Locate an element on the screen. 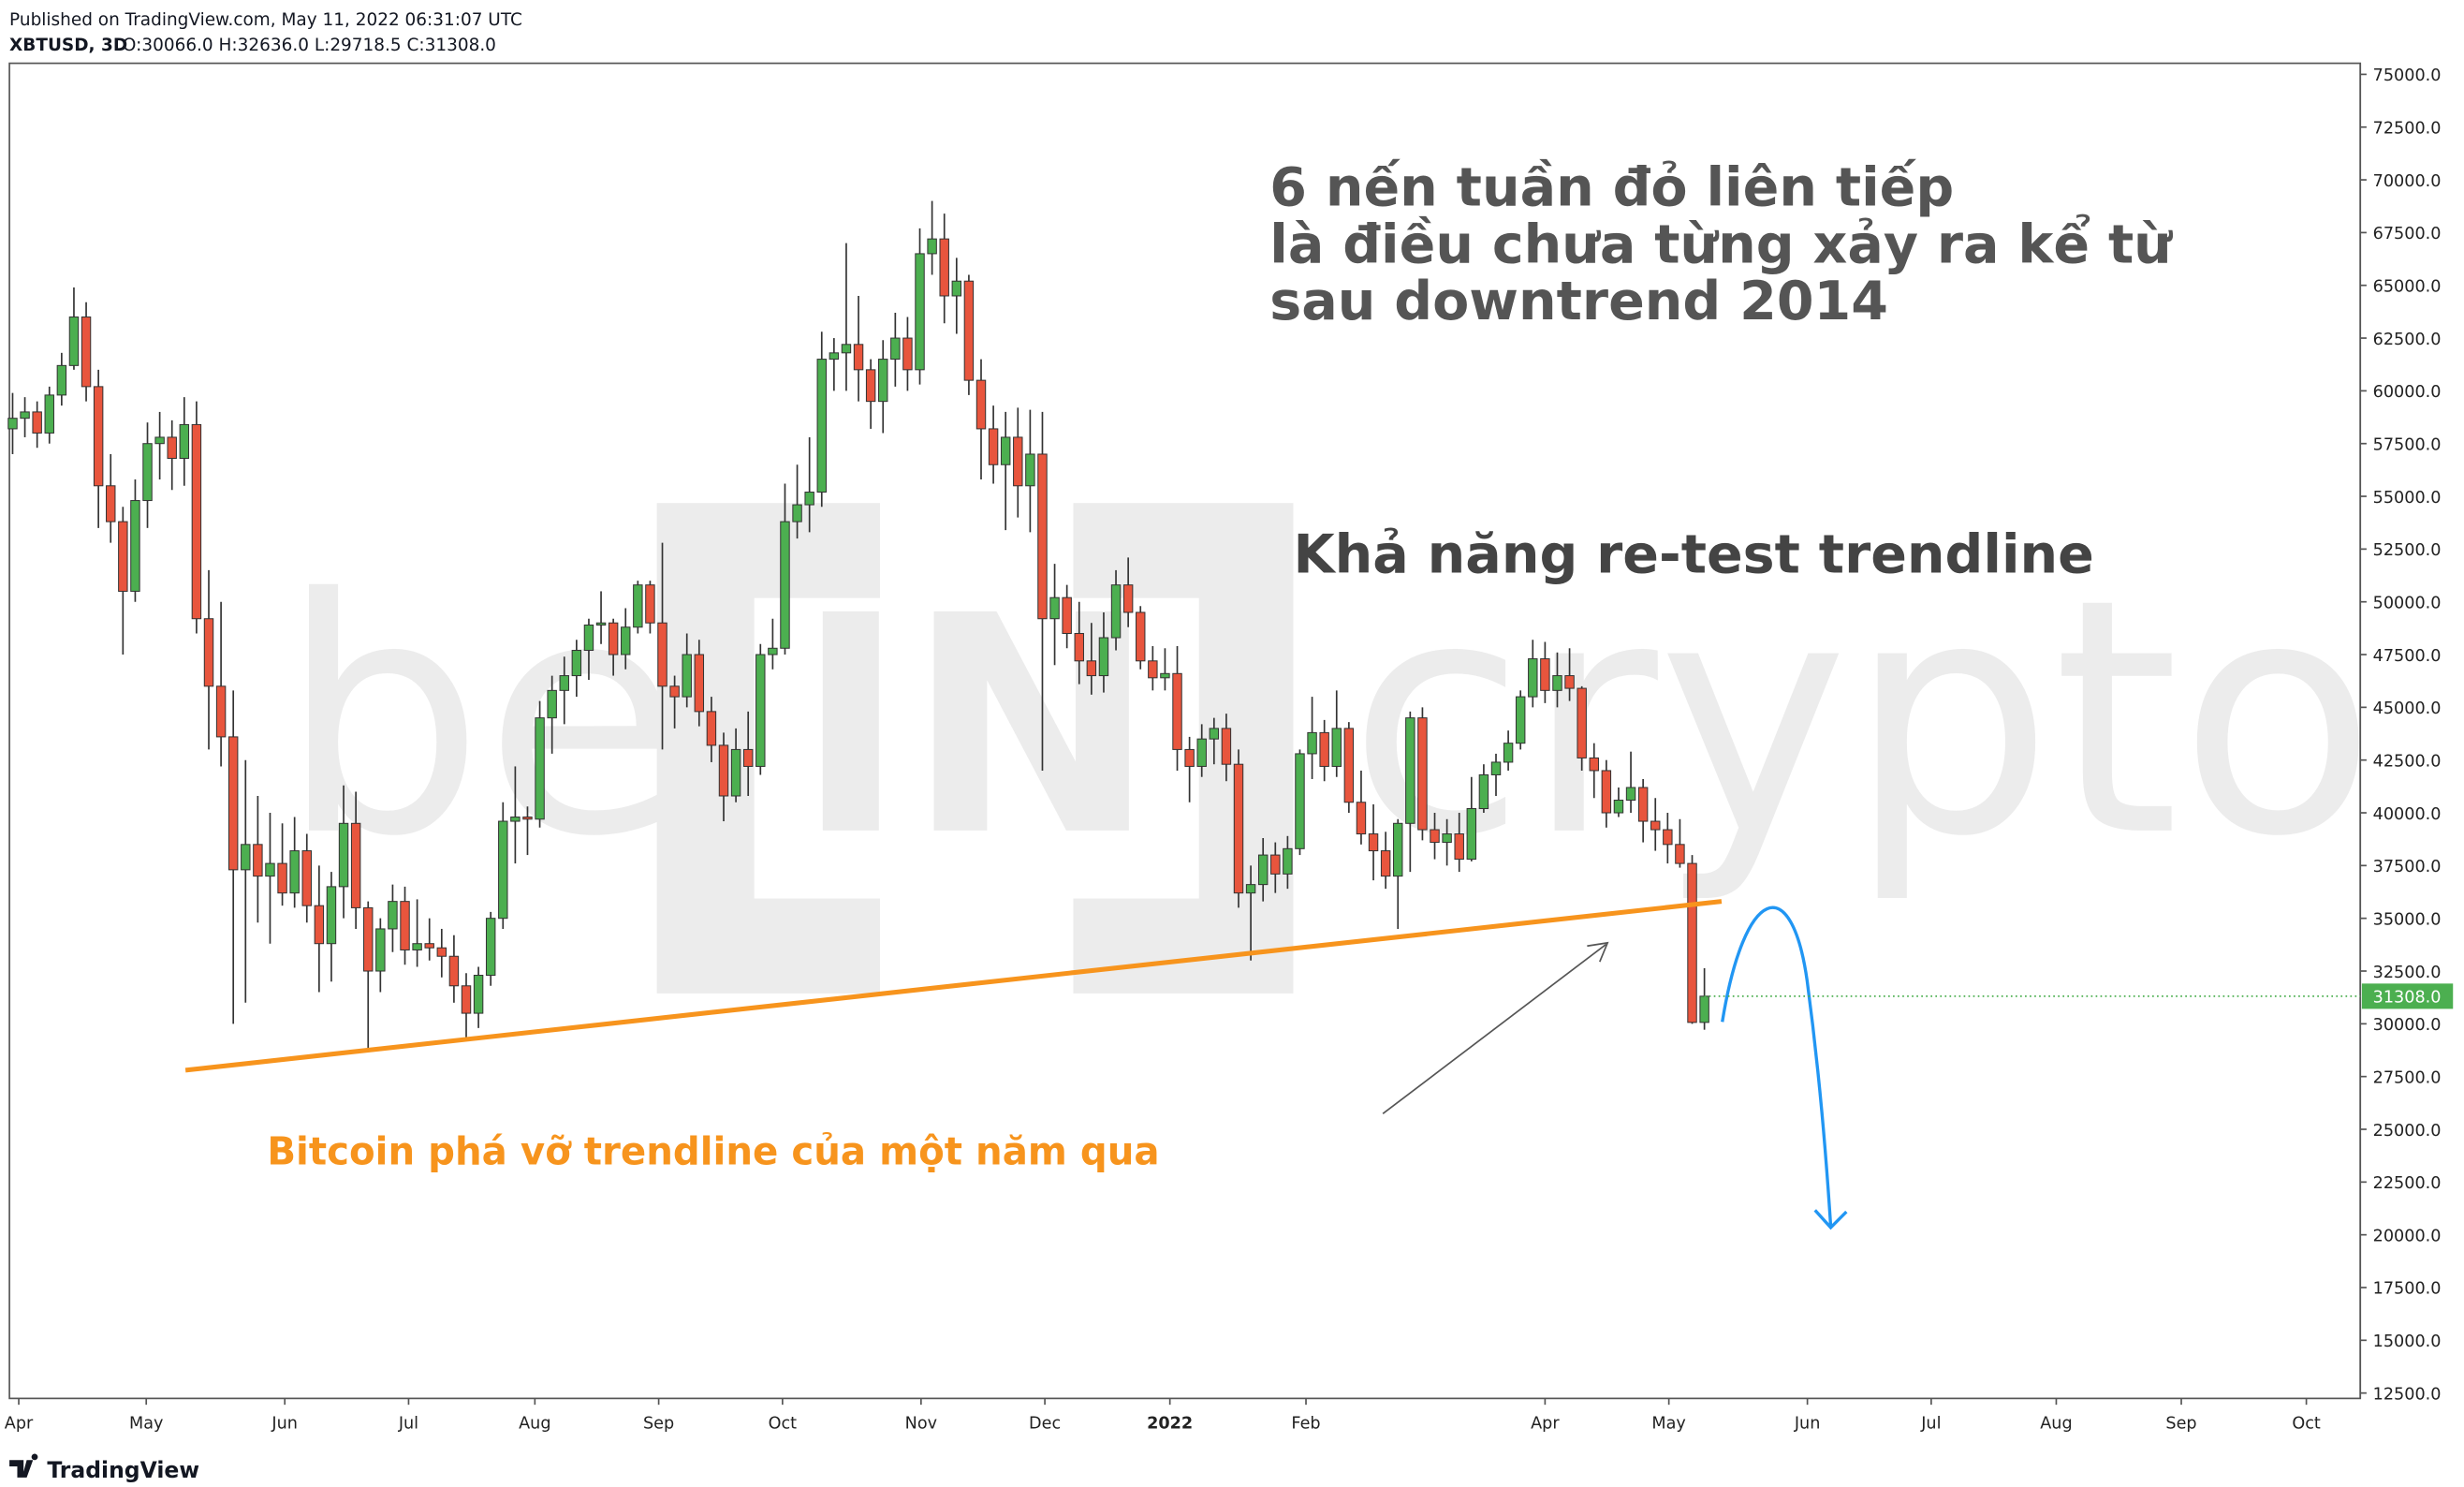  y-tick-label: 60000.0 is located at coordinates (2407, 392).